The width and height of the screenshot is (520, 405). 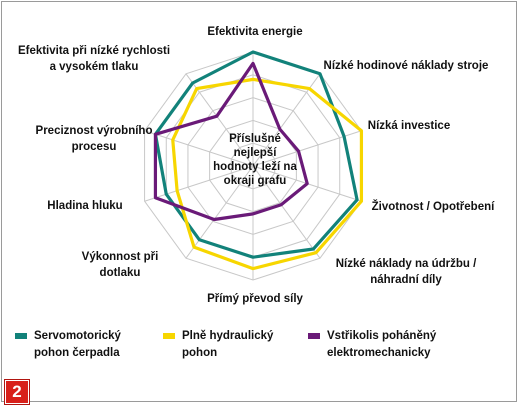 I want to click on axis-label-9: Preciznost výrobního procesu, so click(x=94, y=139).